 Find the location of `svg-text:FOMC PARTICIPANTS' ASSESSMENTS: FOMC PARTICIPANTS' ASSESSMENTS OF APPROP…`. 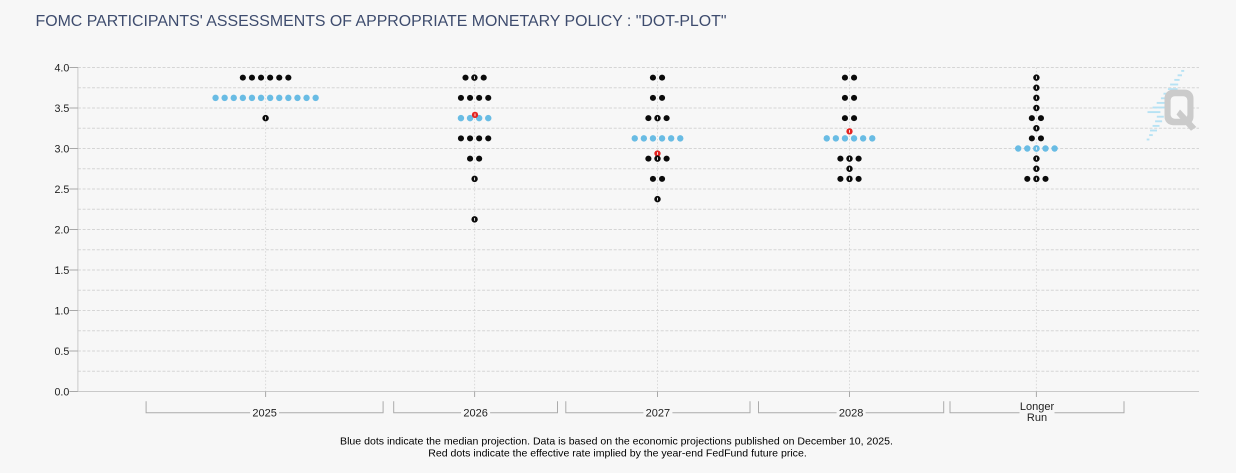

svg-text:FOMC PARTICIPANTS' ASSESSMENTS: FOMC PARTICIPANTS' ASSESSMENTS OF APPROP… is located at coordinates (381, 21).